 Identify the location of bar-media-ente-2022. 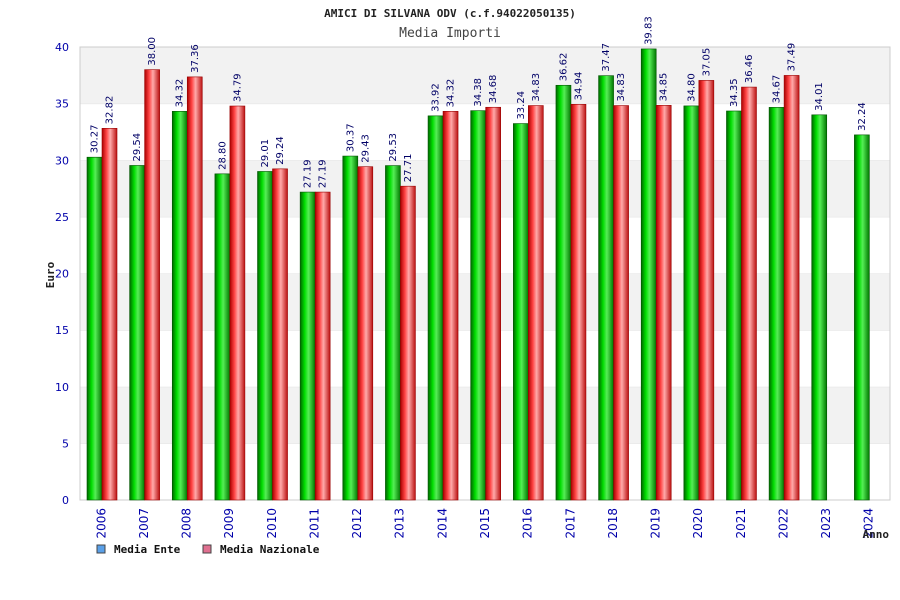
(776, 304).